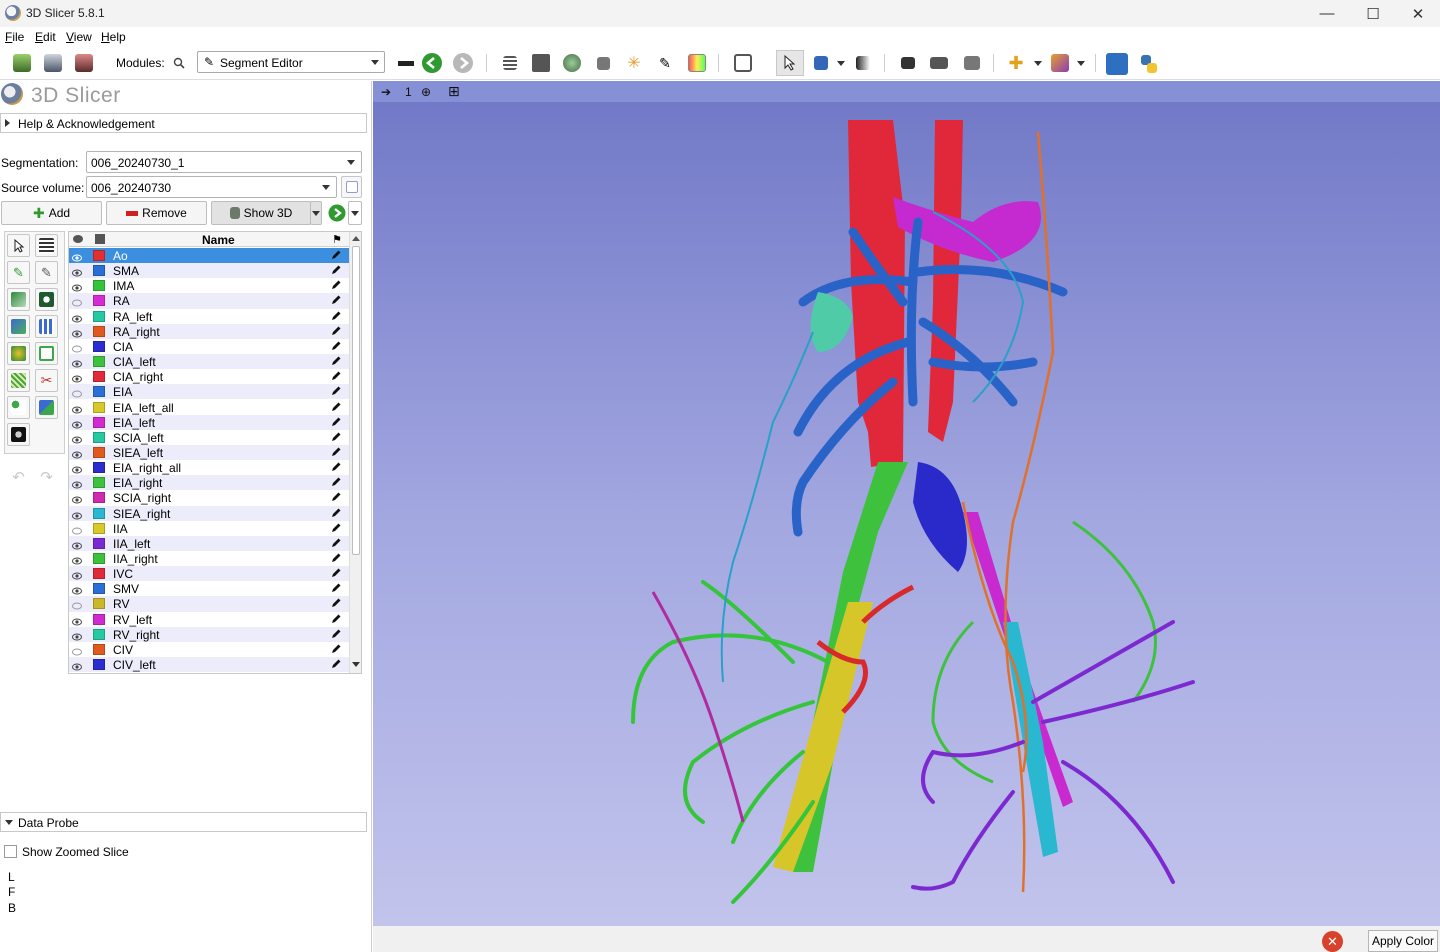 The height and width of the screenshot is (952, 1440). Describe the element at coordinates (209, 407) in the screenshot. I see `segment-row: EIA_left_all` at that location.